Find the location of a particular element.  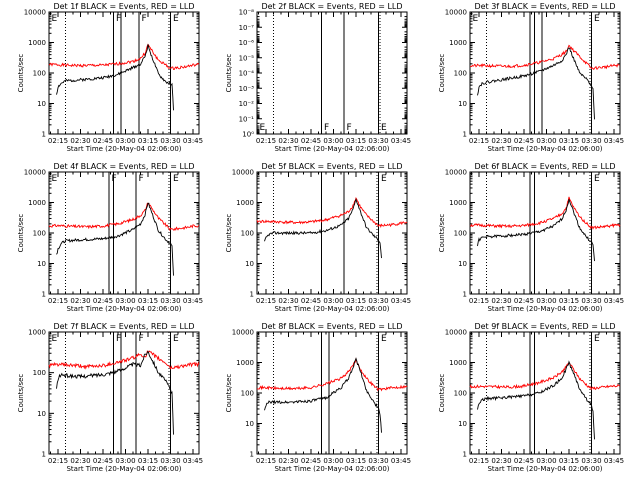

y-tick-label: 10⁻⁷ is located at coordinates (247, 28).